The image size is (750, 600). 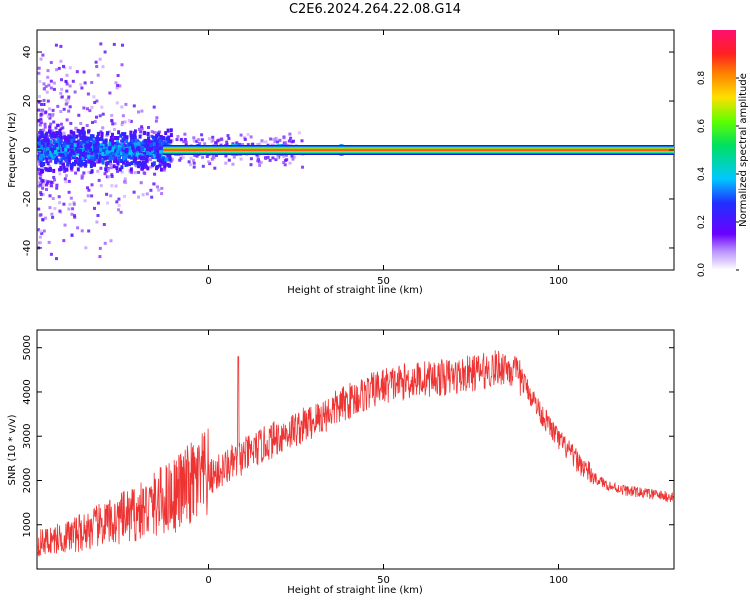 I want to click on snr-xlabel: Height of straight line (km), so click(x=355, y=590).